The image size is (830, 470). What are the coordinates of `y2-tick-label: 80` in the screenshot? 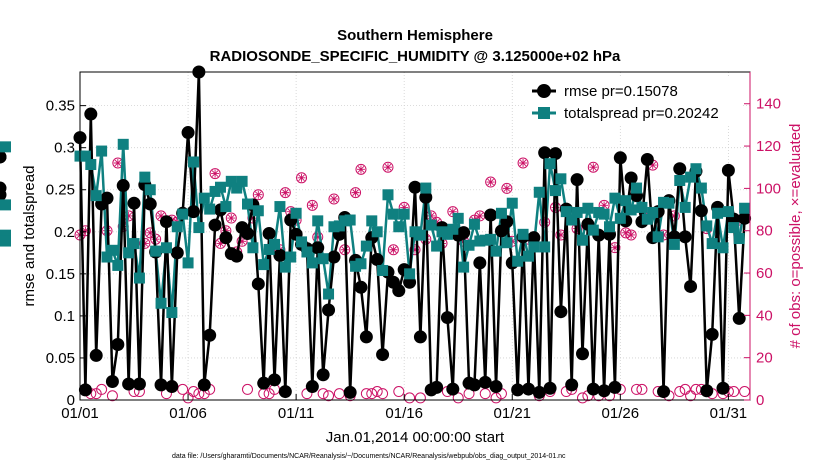 It's located at (764, 231).